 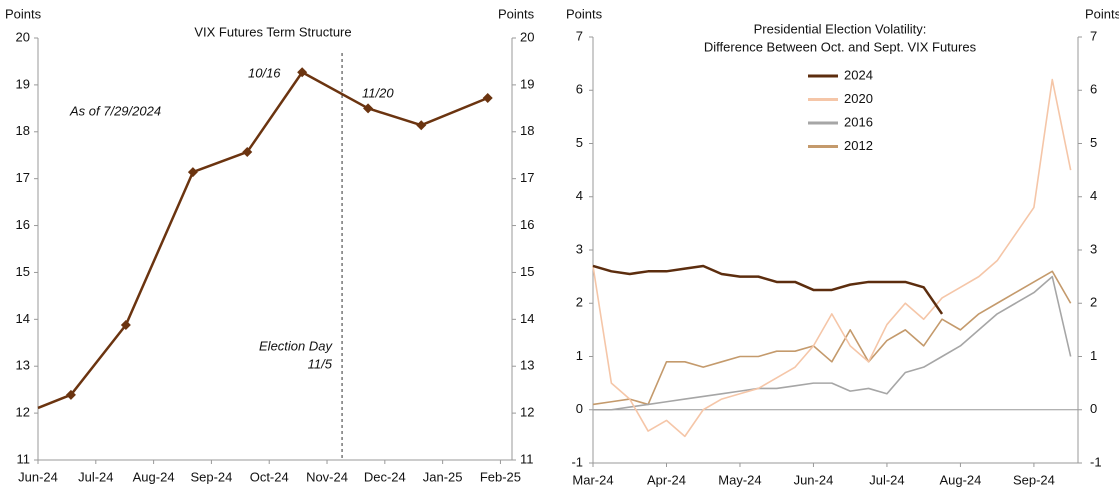 What do you see at coordinates (269, 476) in the screenshot?
I see `x-tick-label: Oct-24` at bounding box center [269, 476].